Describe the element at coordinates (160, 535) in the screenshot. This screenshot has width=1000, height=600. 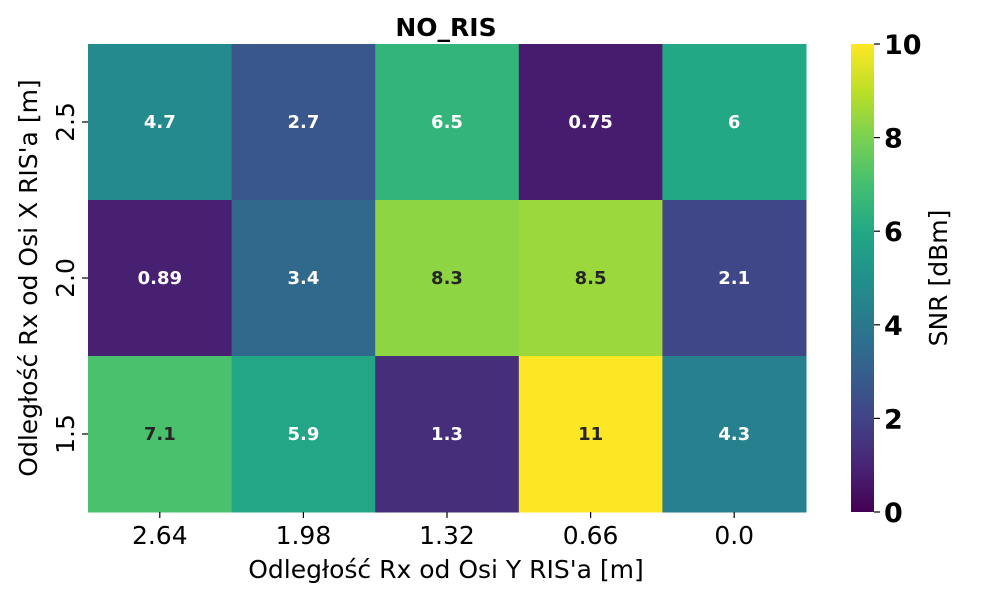
I see `x-tick-label: 2.64` at that location.